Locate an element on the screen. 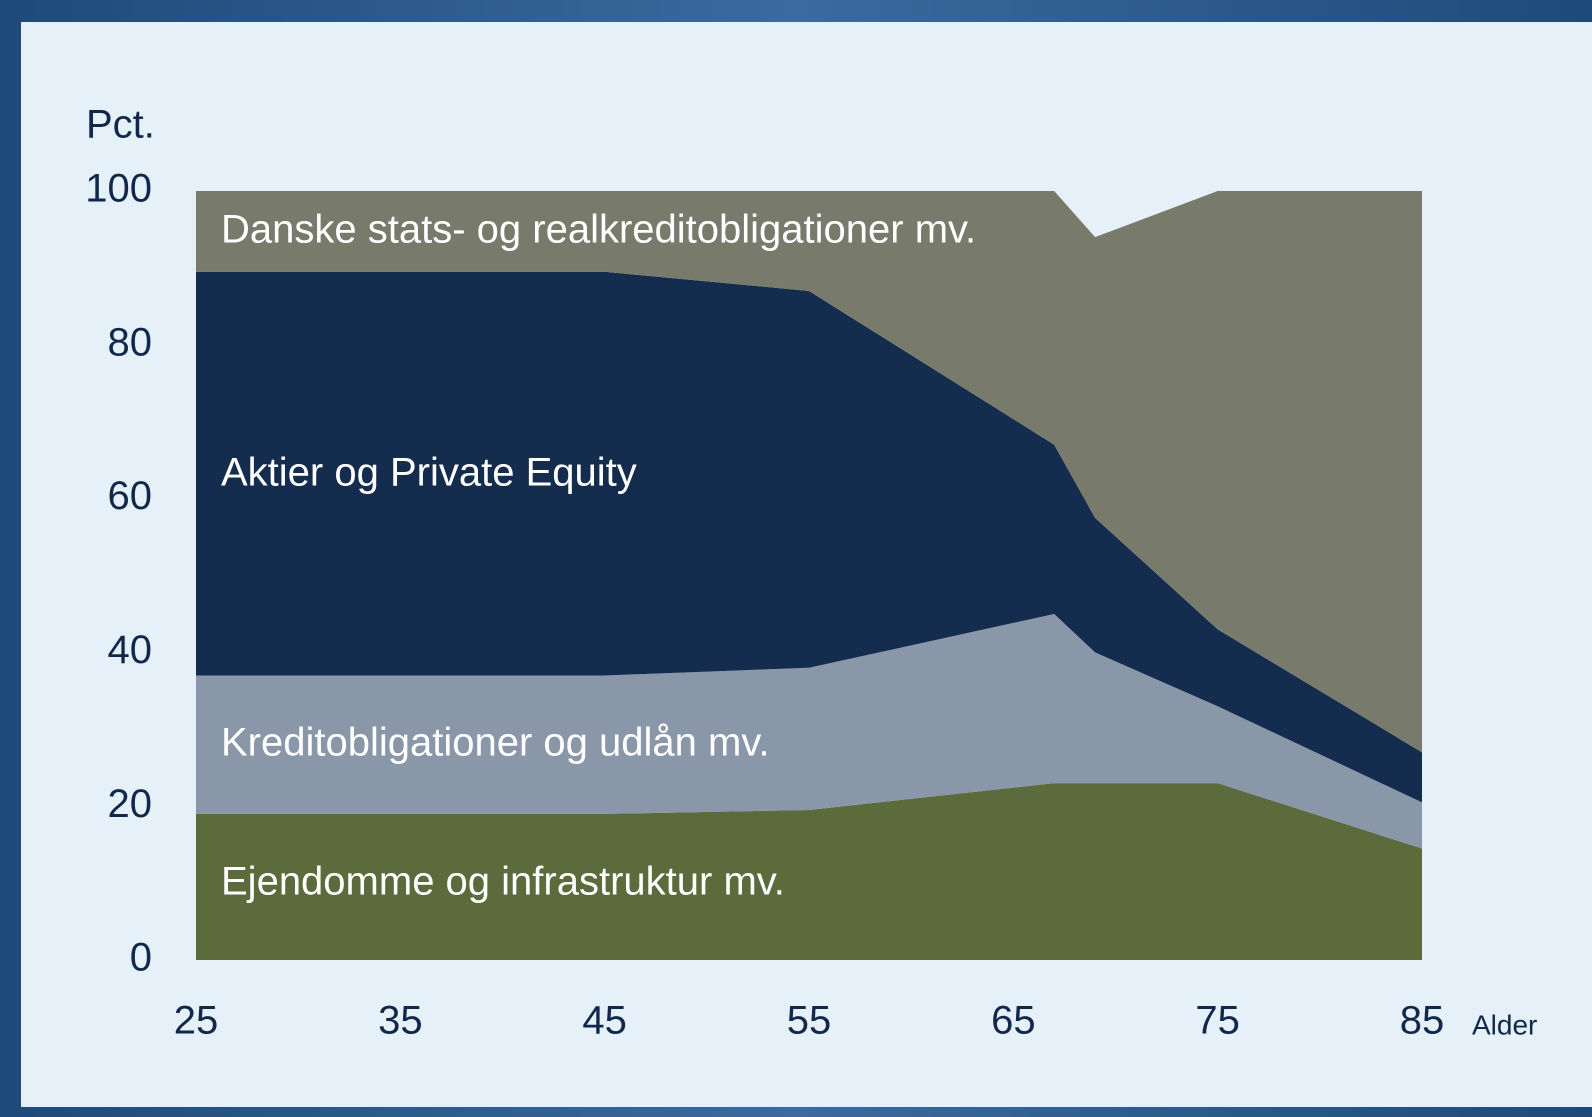 The width and height of the screenshot is (1592, 1117). x-axis-label: Alder is located at coordinates (1504, 1024).